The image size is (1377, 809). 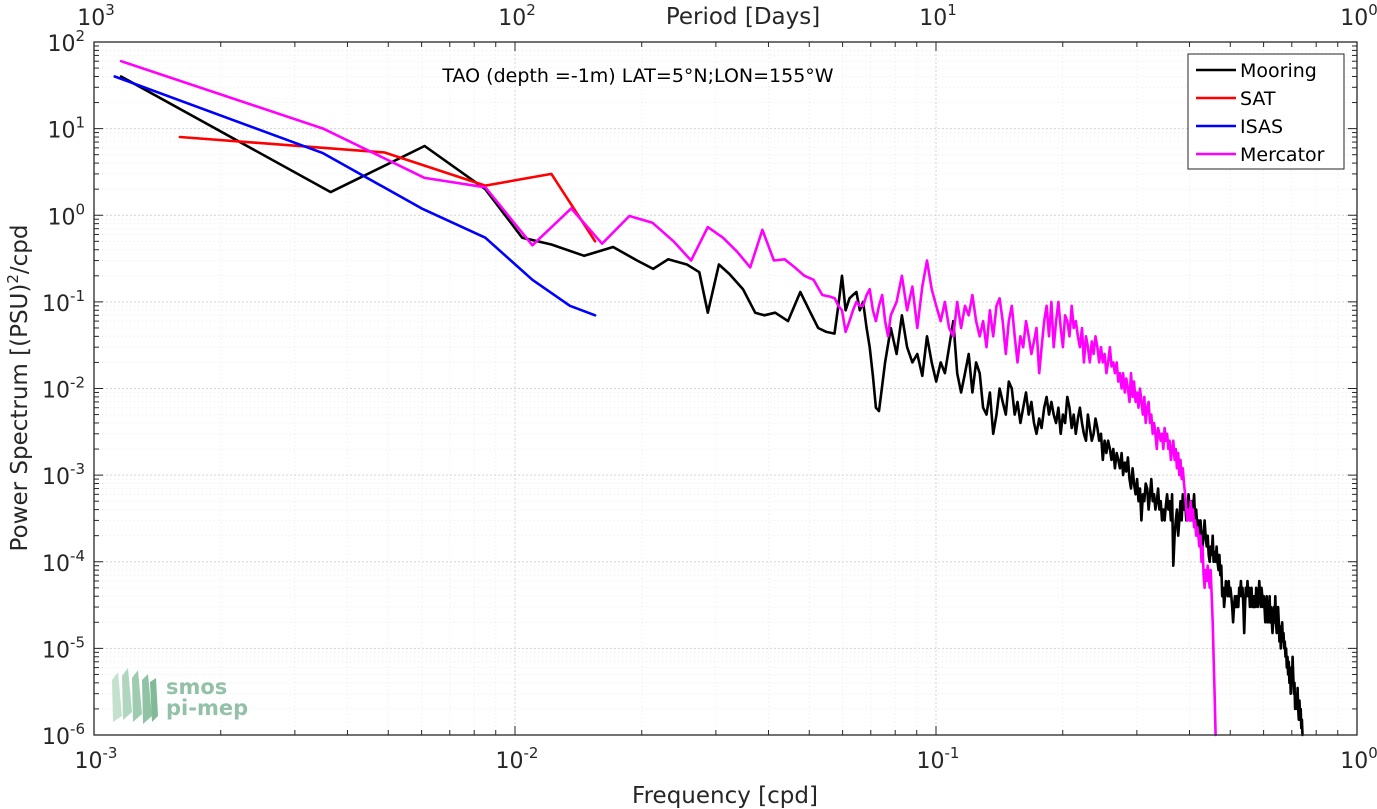 What do you see at coordinates (135, 696) in the screenshot?
I see `logo-mark` at bounding box center [135, 696].